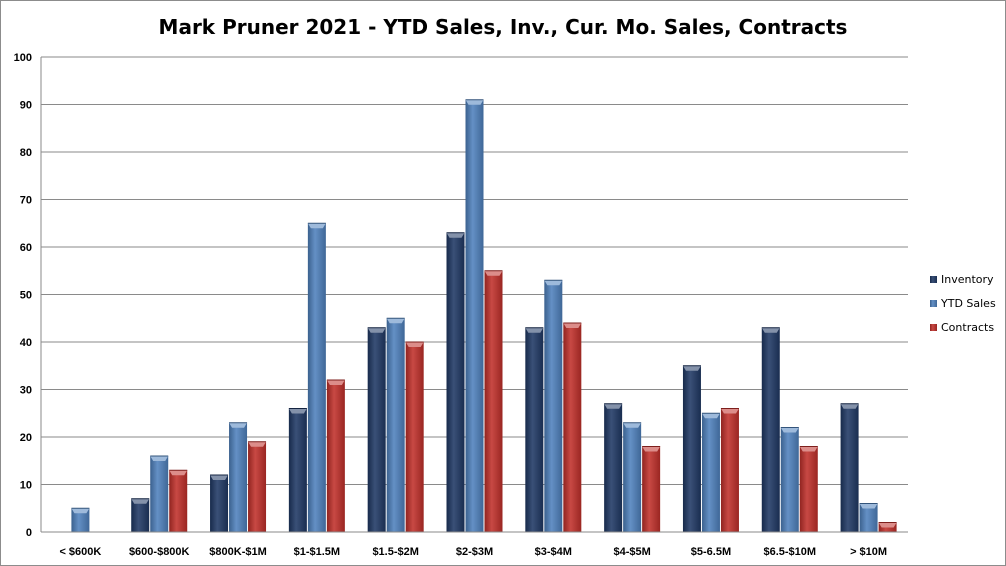  What do you see at coordinates (159, 493) in the screenshot?
I see `bar-ytd-sales-600-800k` at bounding box center [159, 493].